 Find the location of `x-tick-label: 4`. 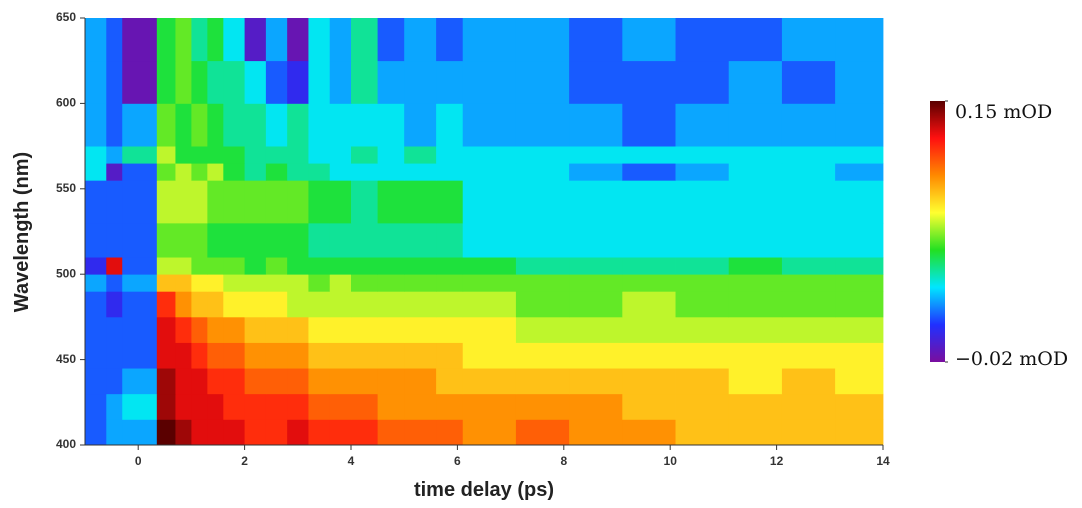

x-tick-label: 4 is located at coordinates (351, 461).